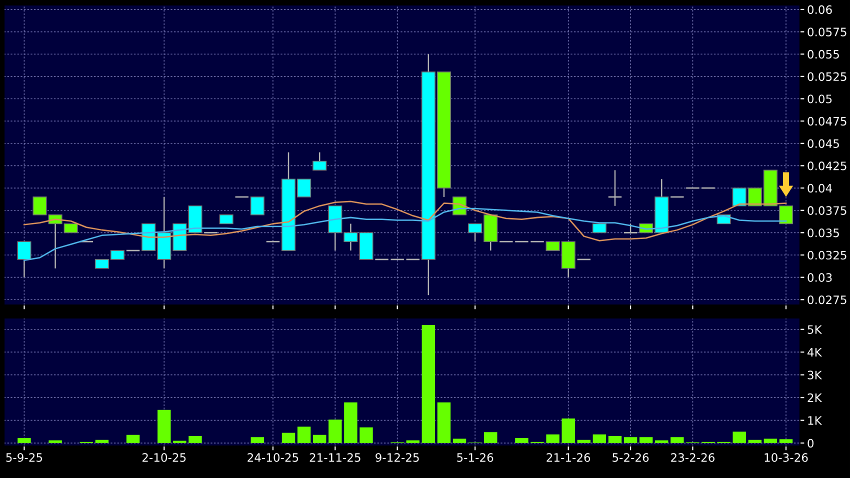  I want to click on y-tick-label: 0.055, so click(823, 54).